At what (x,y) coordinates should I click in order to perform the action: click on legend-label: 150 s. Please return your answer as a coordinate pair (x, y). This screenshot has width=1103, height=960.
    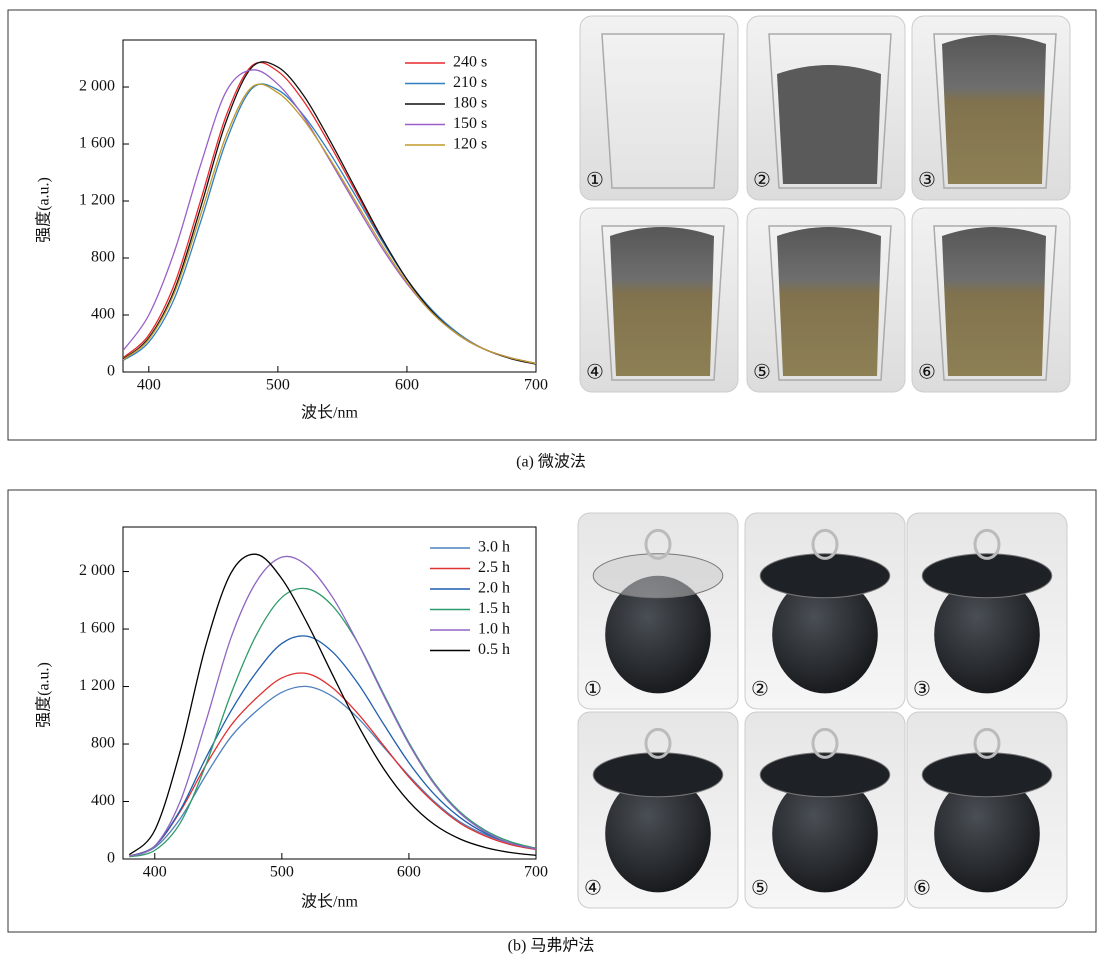
    Looking at the image, I should click on (470, 123).